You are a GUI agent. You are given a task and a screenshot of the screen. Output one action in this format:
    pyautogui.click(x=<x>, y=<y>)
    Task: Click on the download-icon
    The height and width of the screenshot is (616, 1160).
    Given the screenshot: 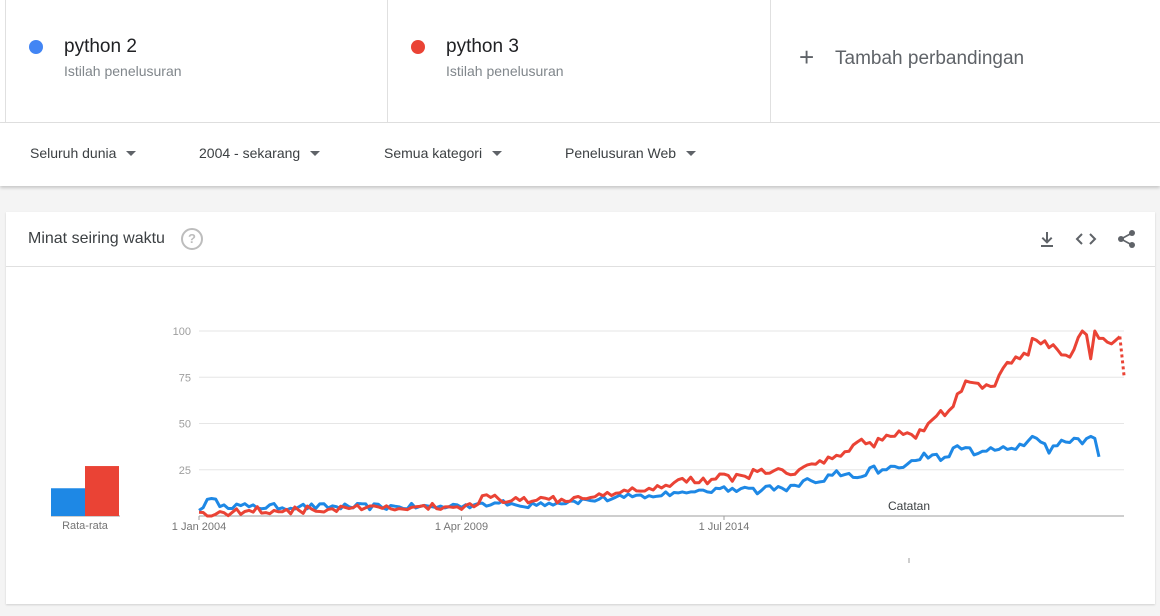 What is the action you would take?
    pyautogui.click(x=1047, y=239)
    